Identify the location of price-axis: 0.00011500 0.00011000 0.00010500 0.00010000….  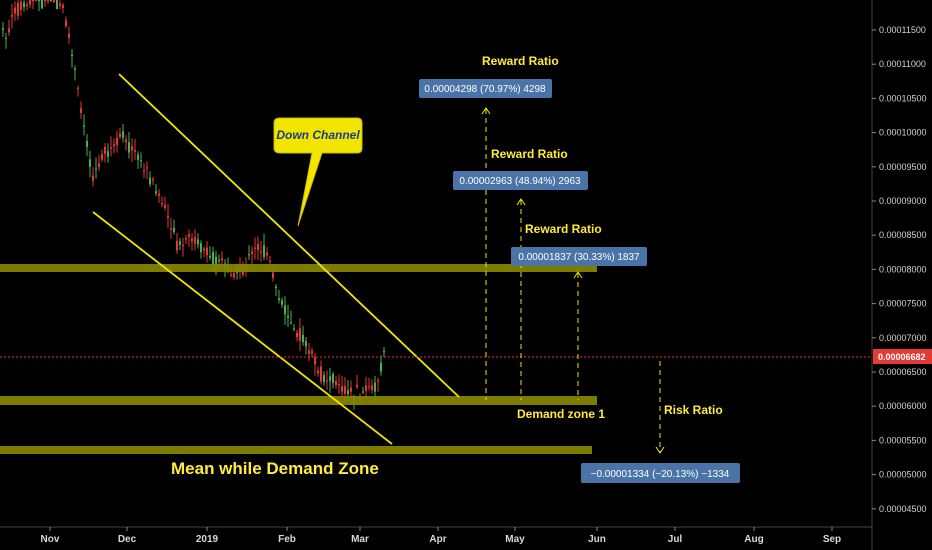
(899, 269).